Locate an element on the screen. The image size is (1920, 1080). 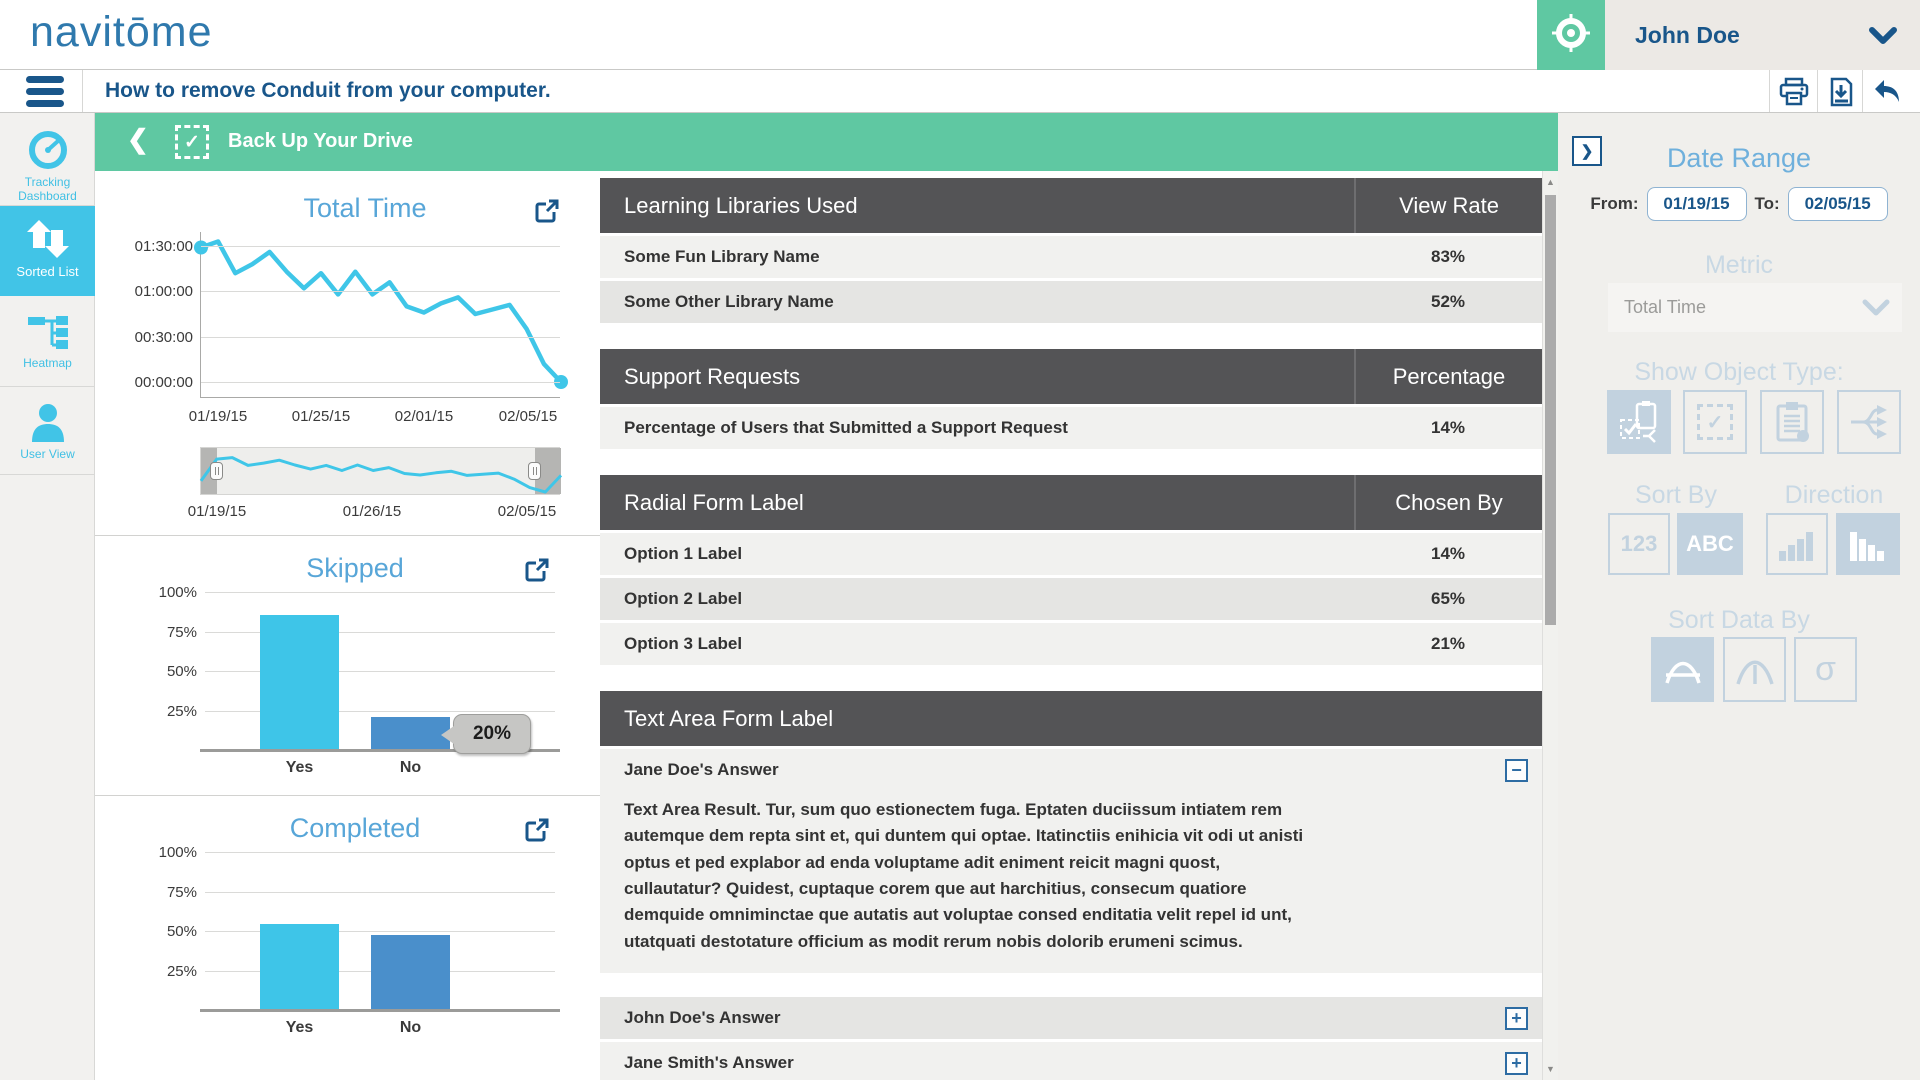
sort-data-sigma-button: σ is located at coordinates (1825, 669).